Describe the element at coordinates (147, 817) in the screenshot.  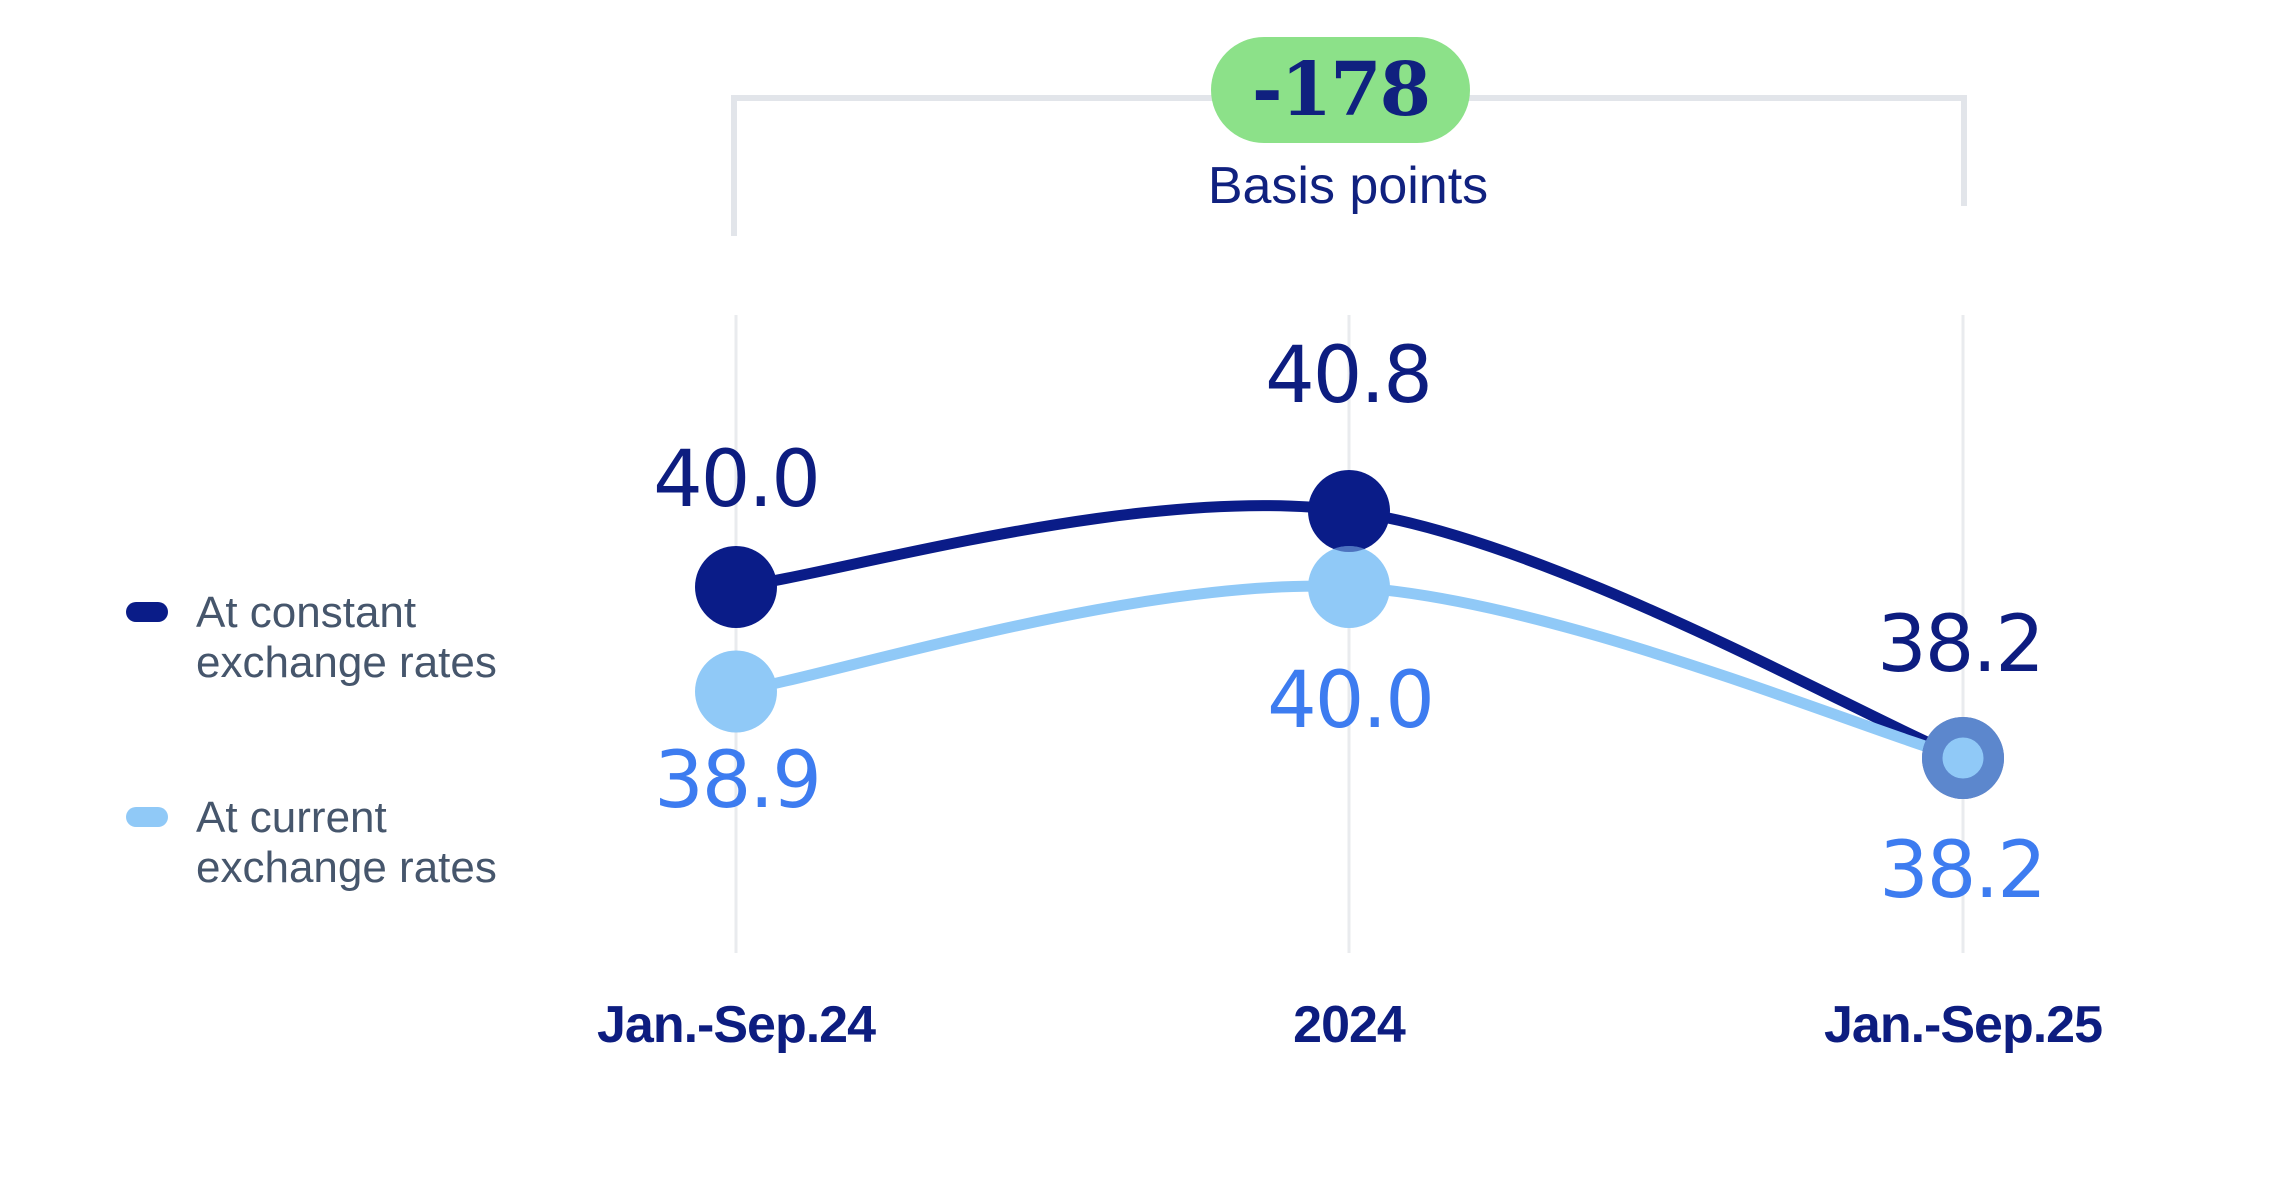
I see `legend-swatch-current` at that location.